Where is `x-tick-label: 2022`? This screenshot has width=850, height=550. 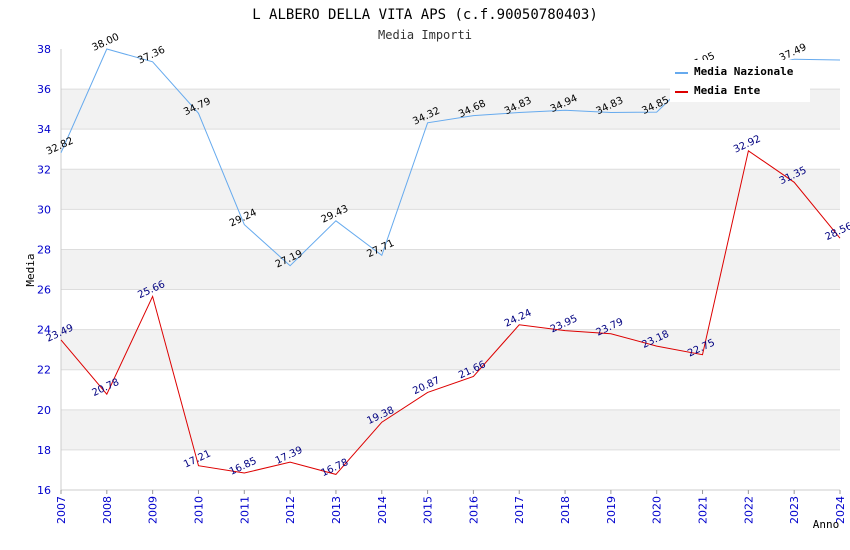
x-tick-label: 2022 is located at coordinates (748, 510).